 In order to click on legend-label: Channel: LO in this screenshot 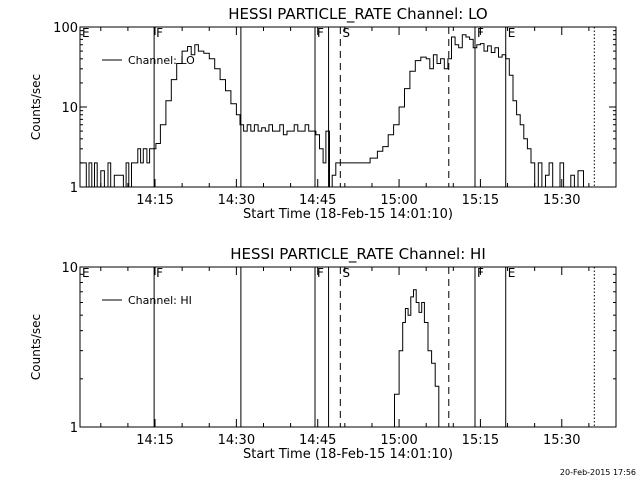, I will do `click(161, 60)`.